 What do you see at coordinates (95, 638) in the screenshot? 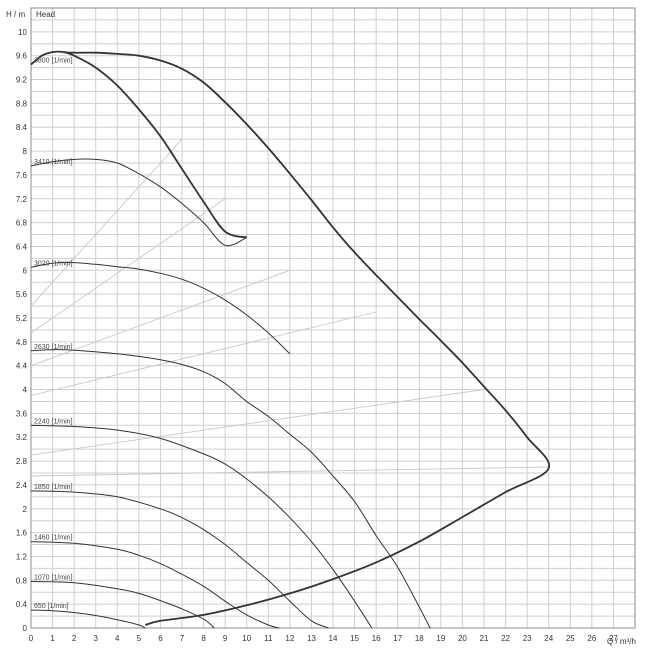
I see `x-tick-label: 3` at bounding box center [95, 638].